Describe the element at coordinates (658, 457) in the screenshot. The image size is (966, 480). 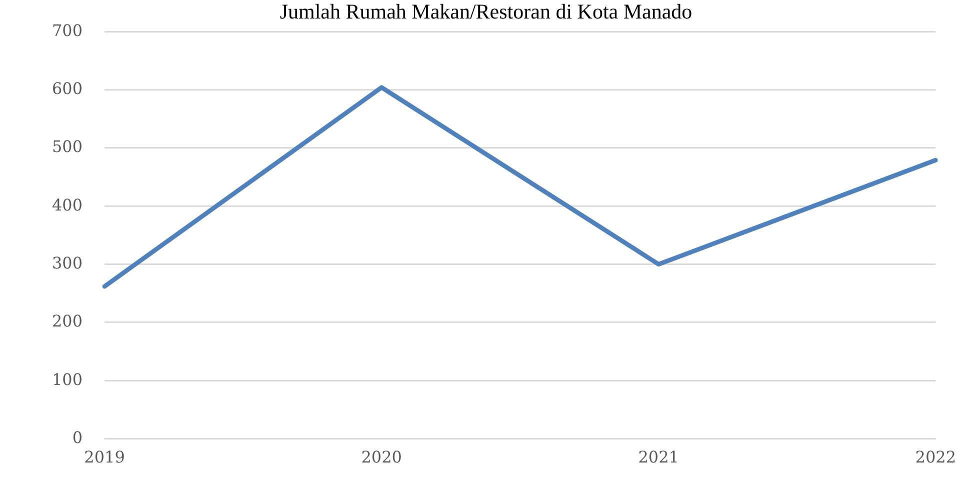
I see `x-tick-label: 2021` at that location.